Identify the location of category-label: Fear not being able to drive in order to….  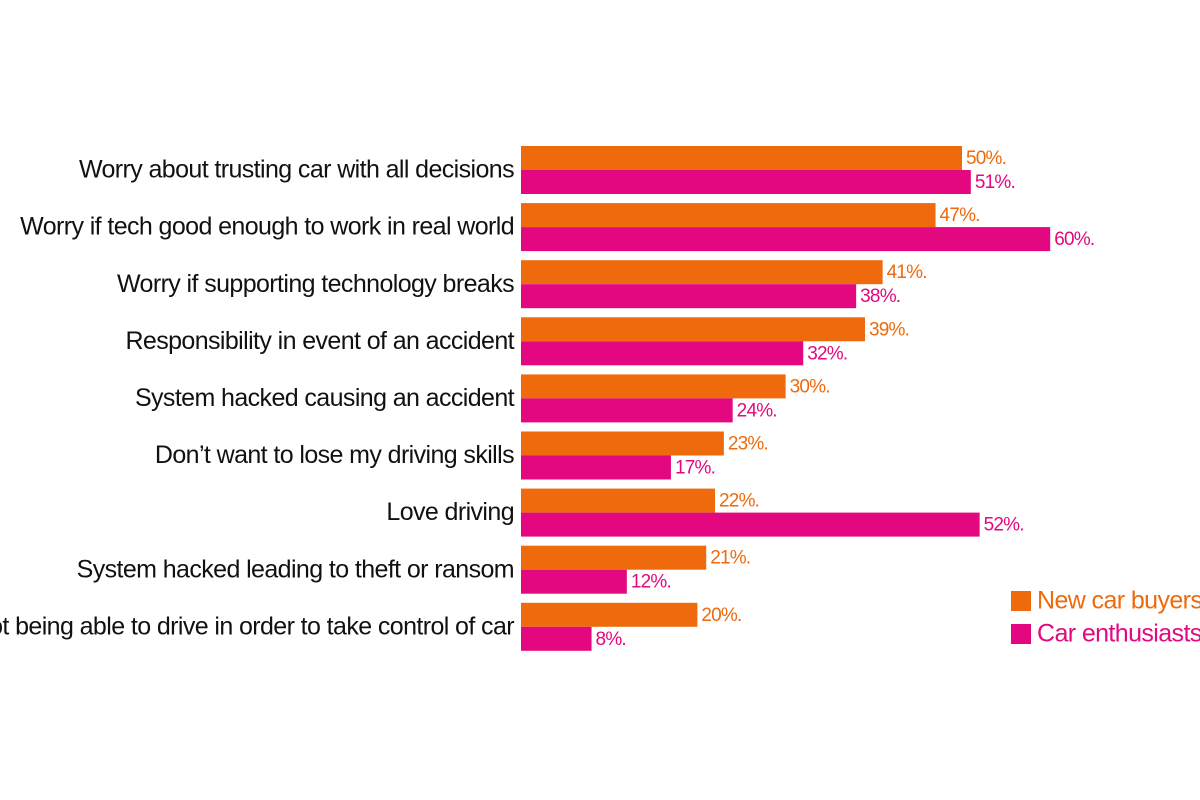
(257, 626).